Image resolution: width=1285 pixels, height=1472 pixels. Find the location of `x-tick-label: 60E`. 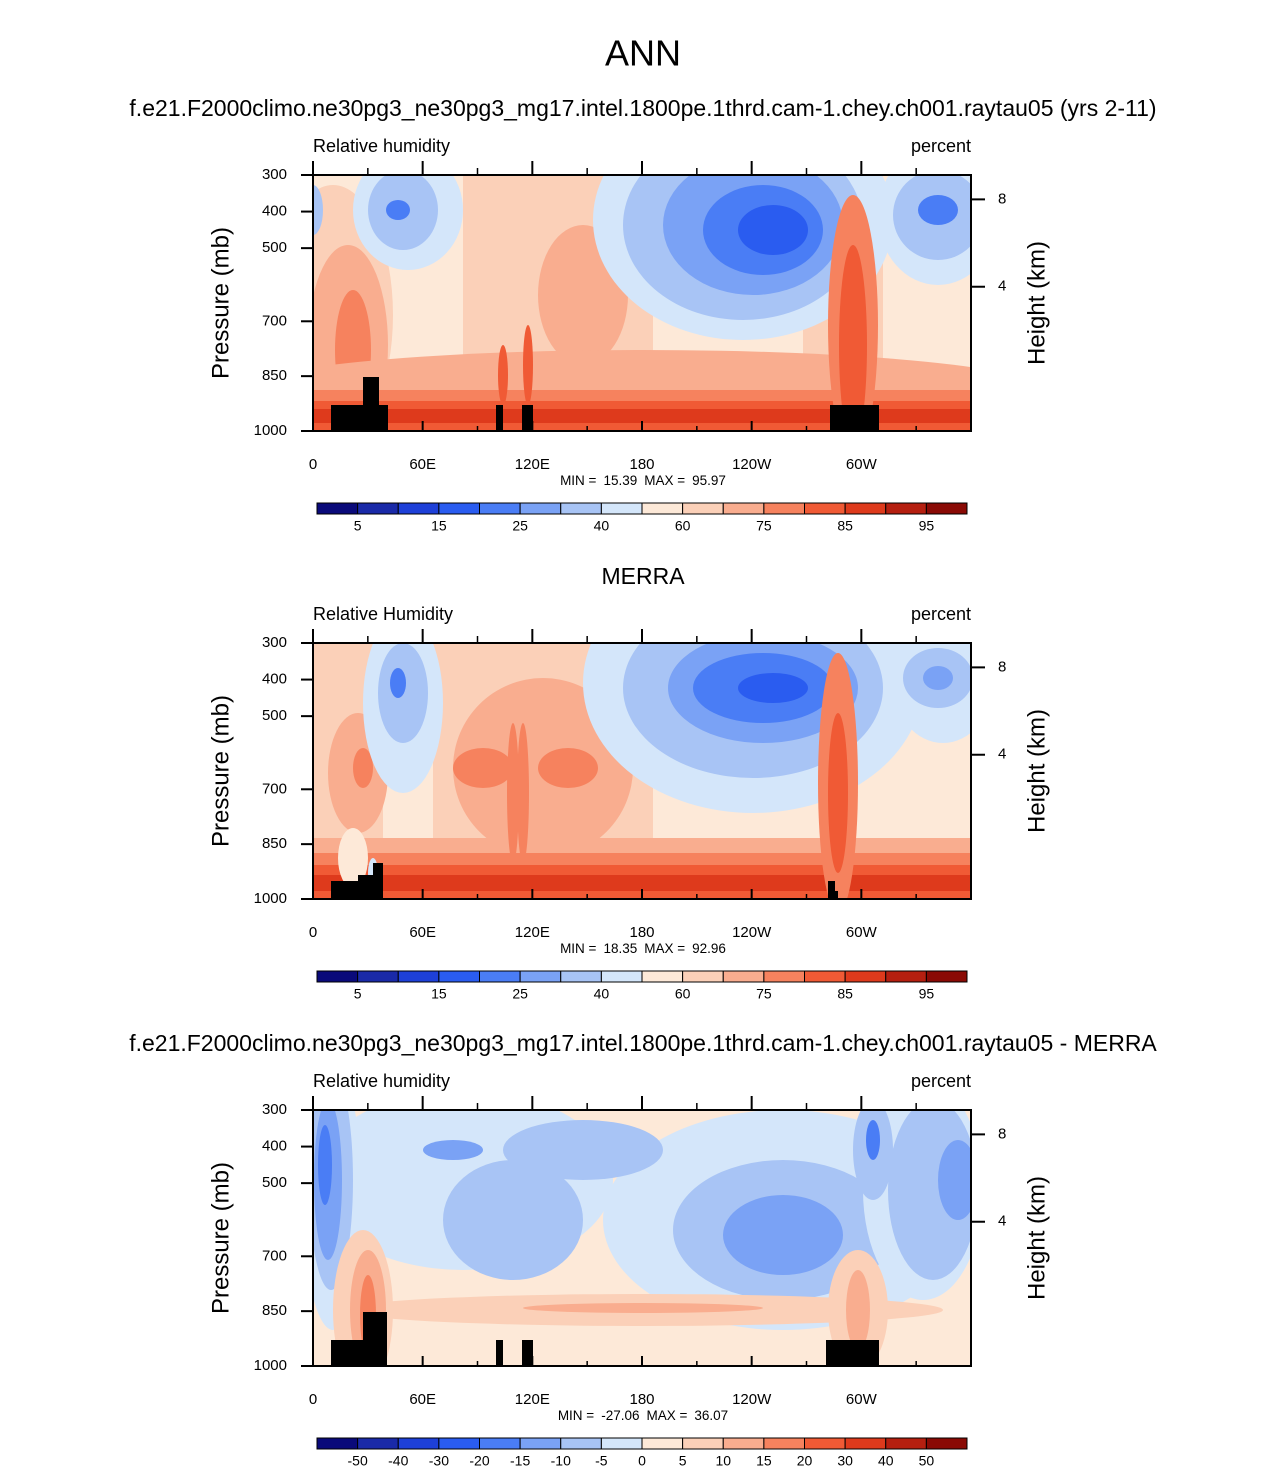

x-tick-label: 60E is located at coordinates (422, 464).